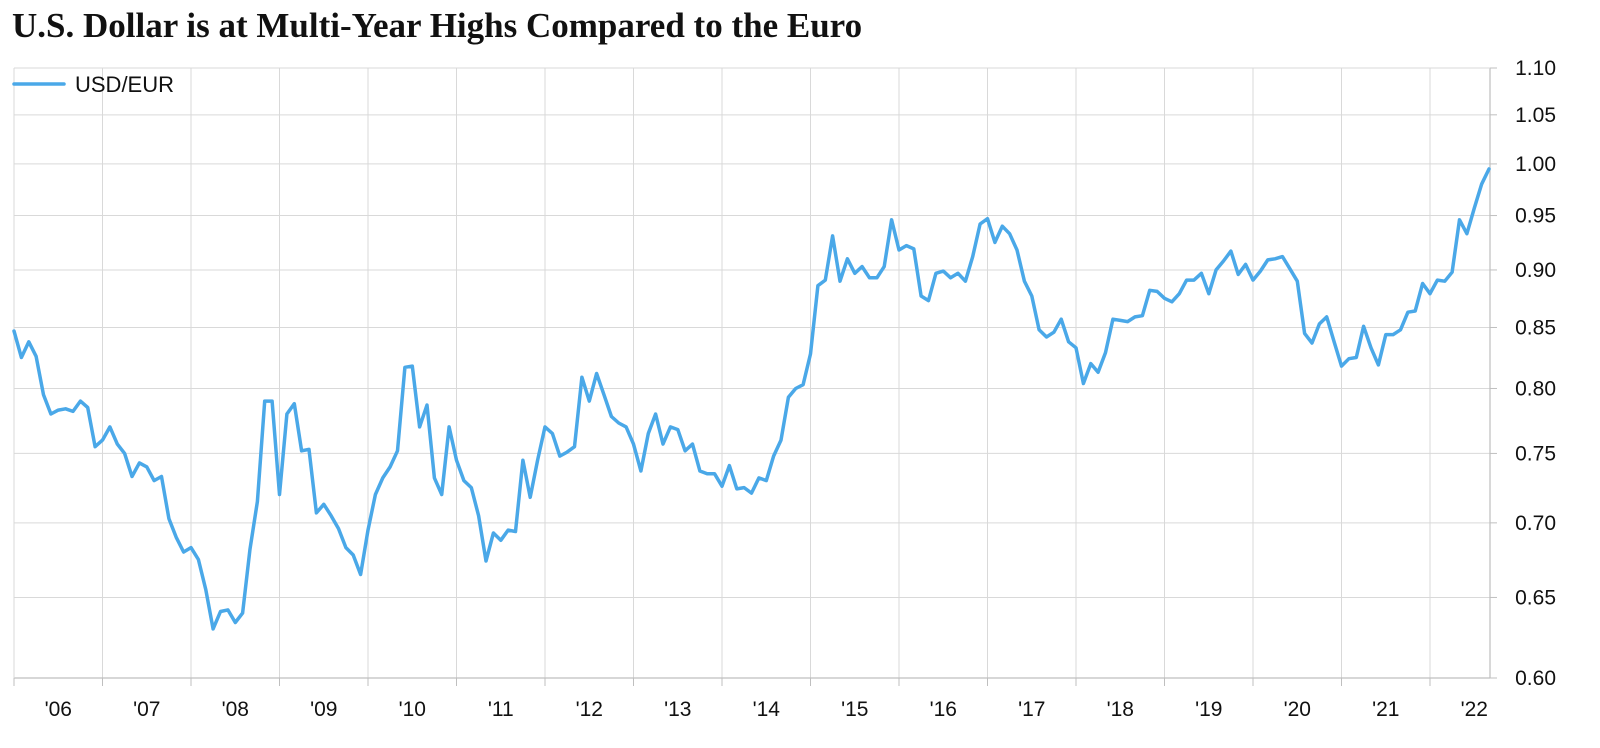  What do you see at coordinates (323, 709) in the screenshot?
I see `x-tick-label: '09` at bounding box center [323, 709].